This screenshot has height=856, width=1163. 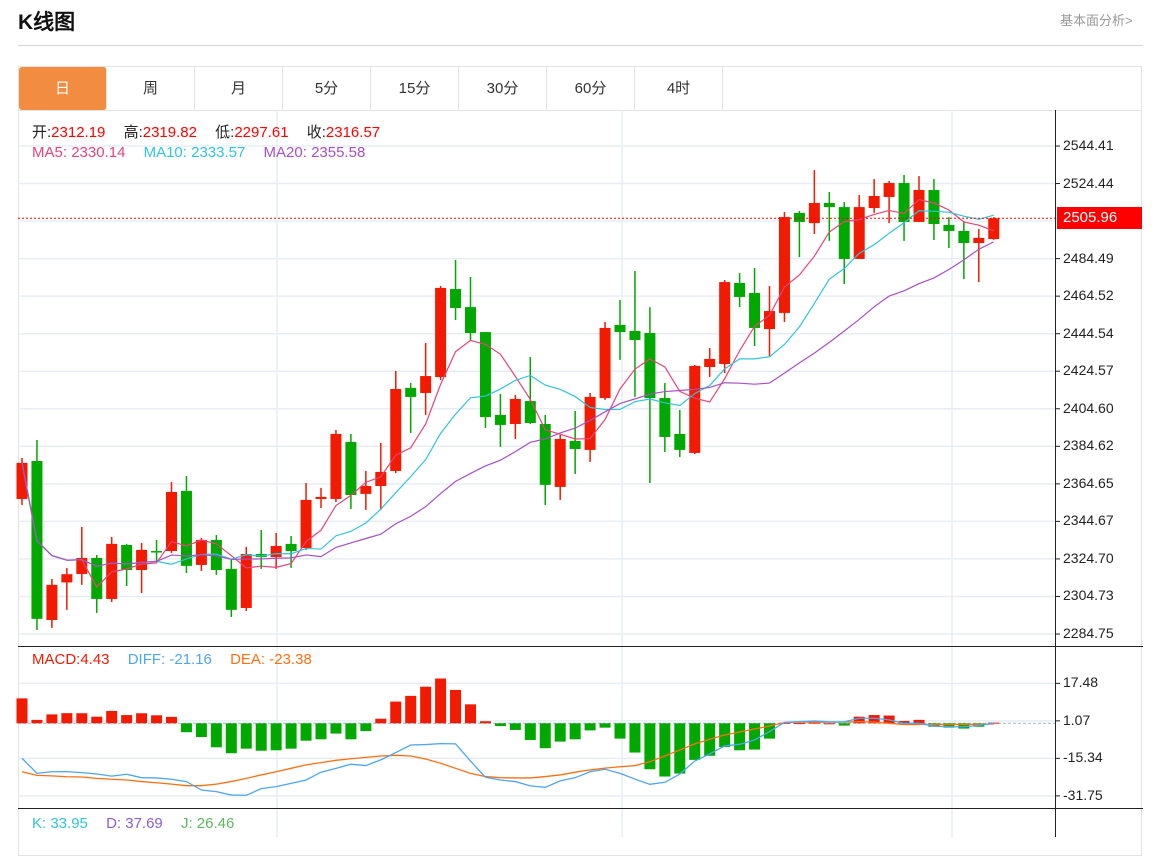 What do you see at coordinates (261, 132) in the screenshot?
I see `low-value: 2297.61` at bounding box center [261, 132].